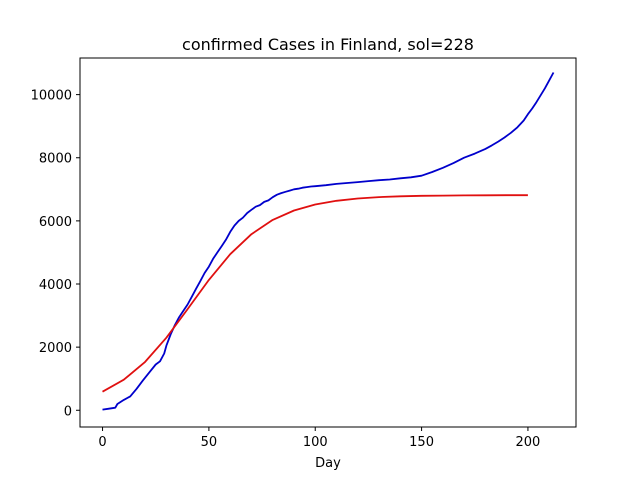 The height and width of the screenshot is (480, 640). What do you see at coordinates (68, 411) in the screenshot?
I see `y-tick-label: 0` at bounding box center [68, 411].